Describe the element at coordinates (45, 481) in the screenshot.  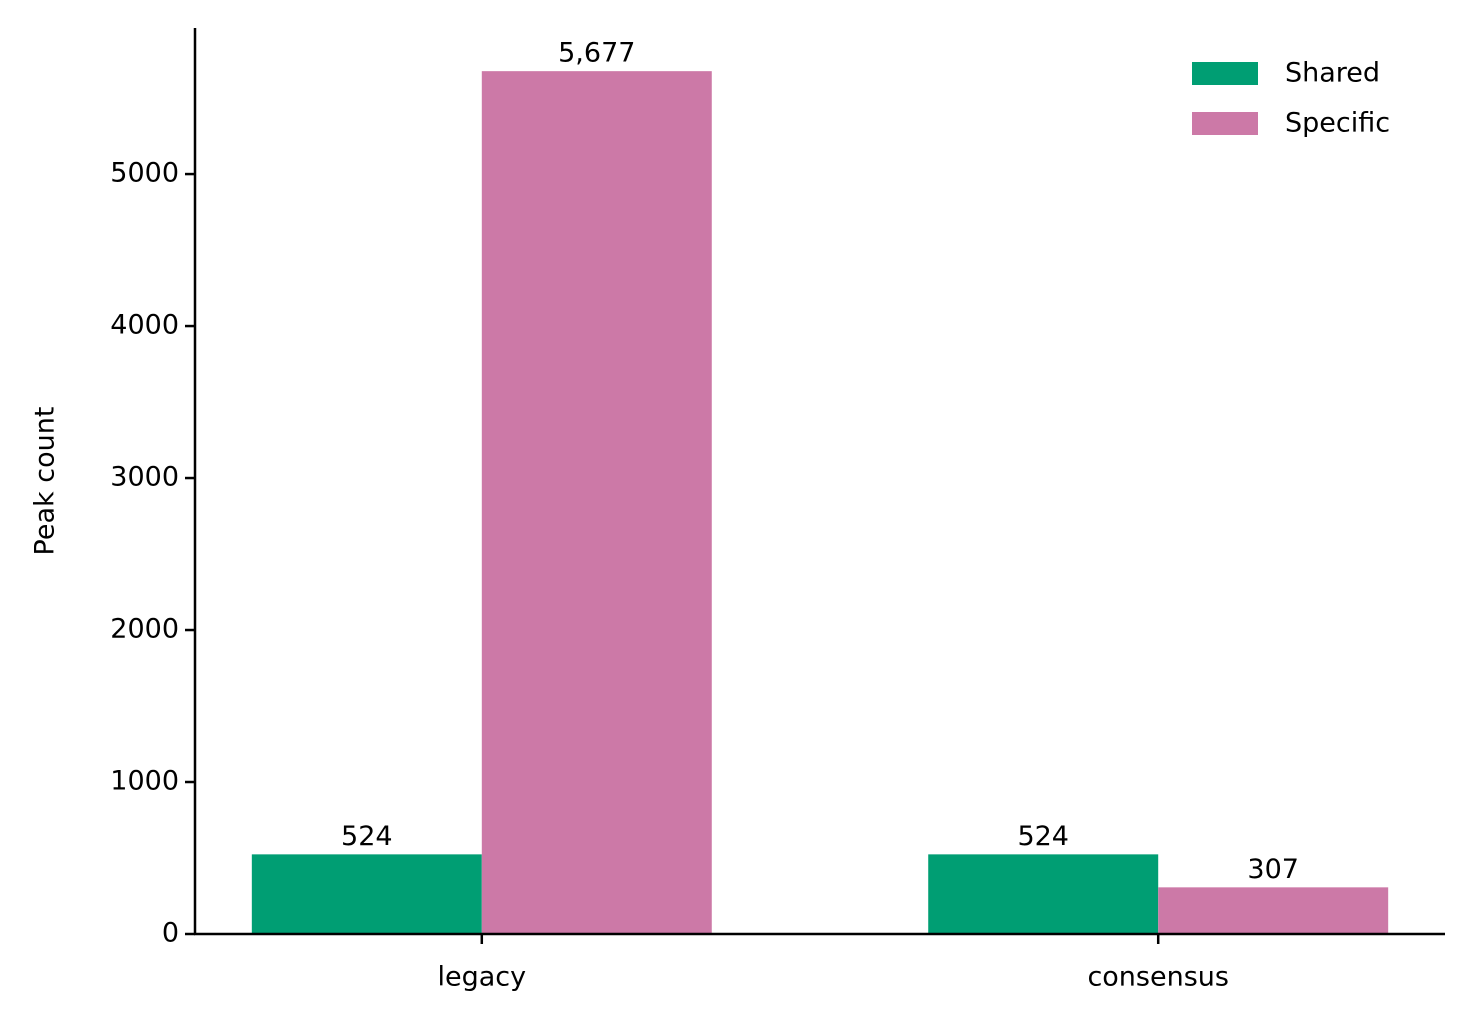
I see `y-axis-label: Peak count` at that location.